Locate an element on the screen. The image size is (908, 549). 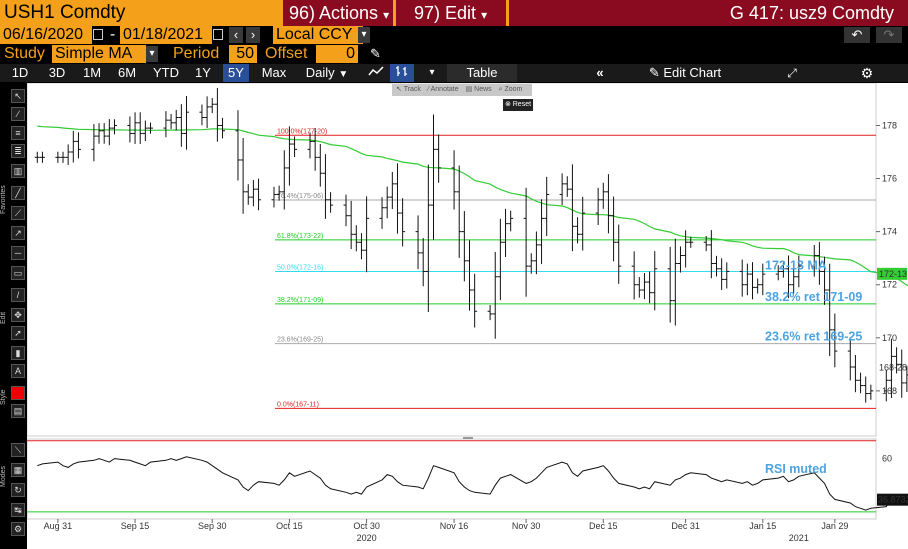
ray-icon: ⟋ is located at coordinates (18, 213).